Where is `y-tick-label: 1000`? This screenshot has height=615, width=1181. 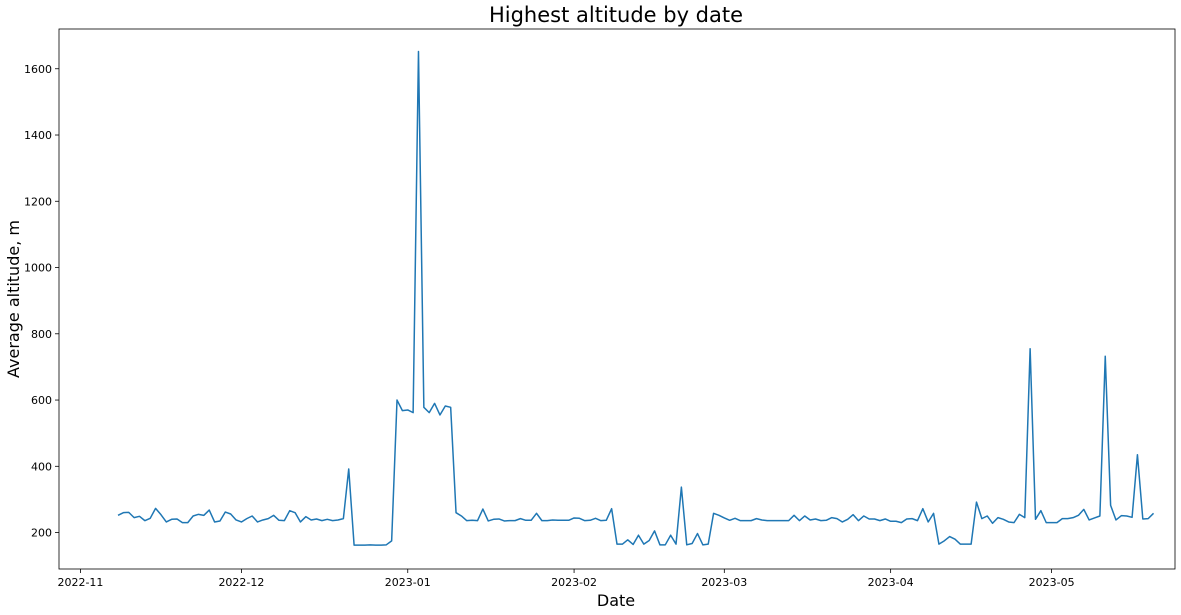
y-tick-label: 1000 is located at coordinates (38, 268).